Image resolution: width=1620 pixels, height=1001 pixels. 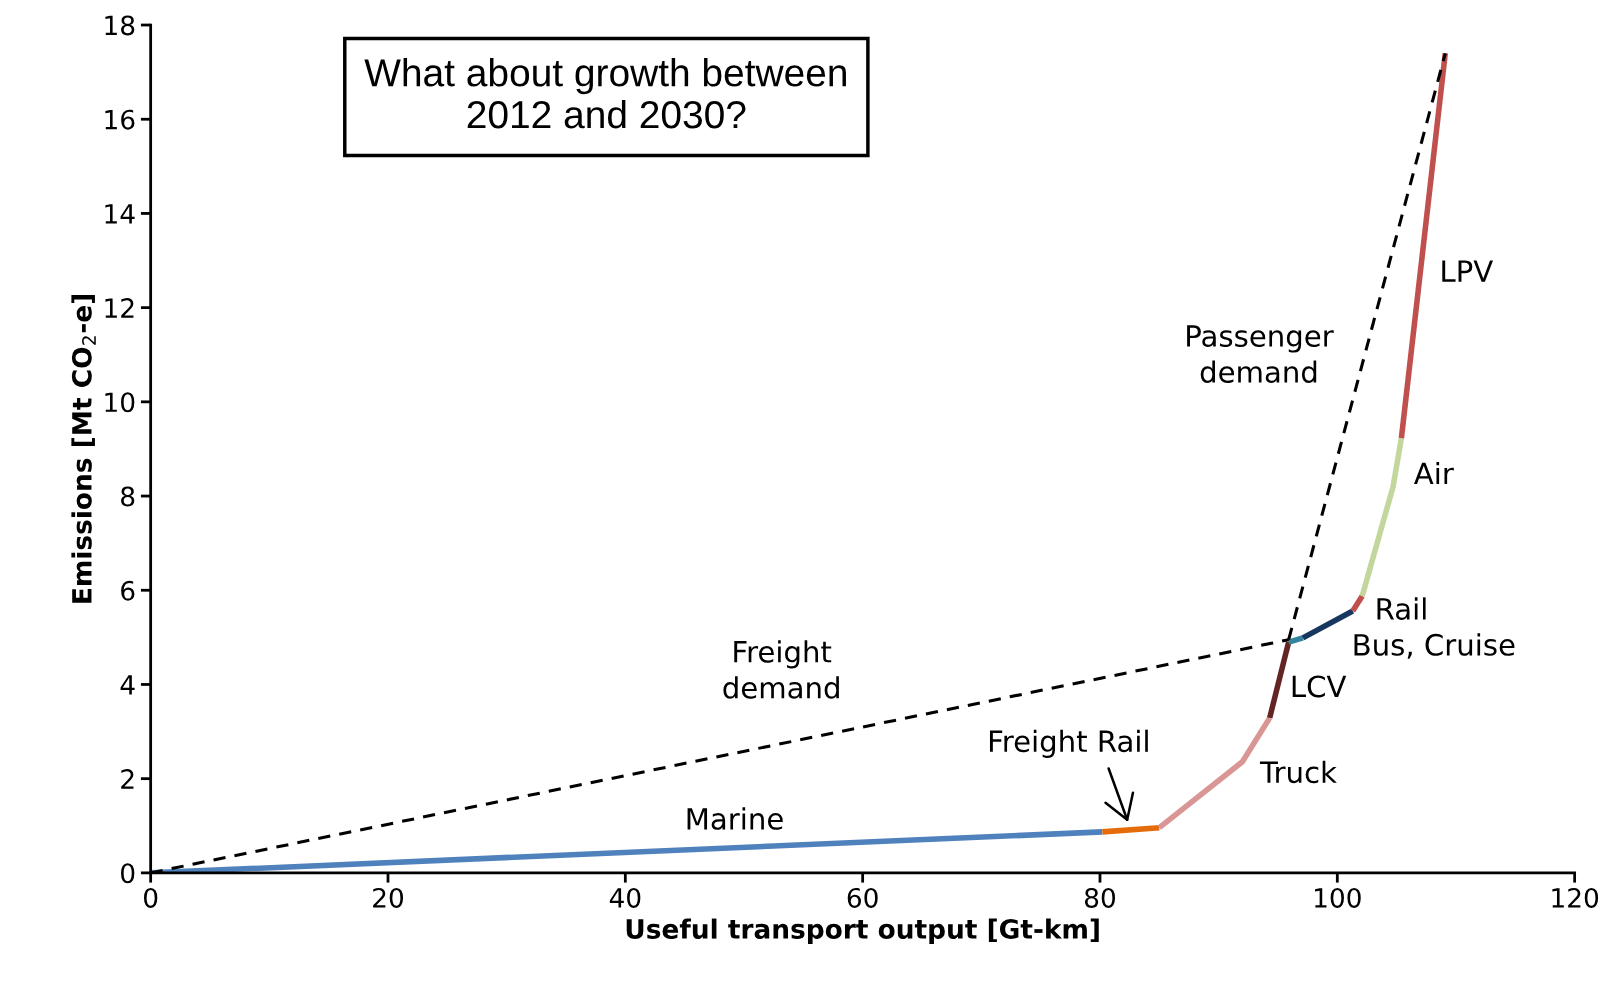 I want to click on y-tick-label: 16, so click(x=120, y=119).